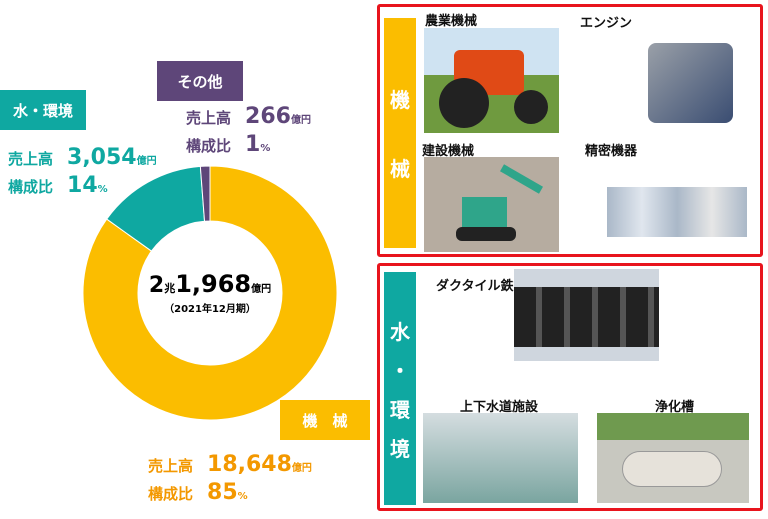 The image size is (768, 519). I want to click on excavator-image, so click(491, 204).